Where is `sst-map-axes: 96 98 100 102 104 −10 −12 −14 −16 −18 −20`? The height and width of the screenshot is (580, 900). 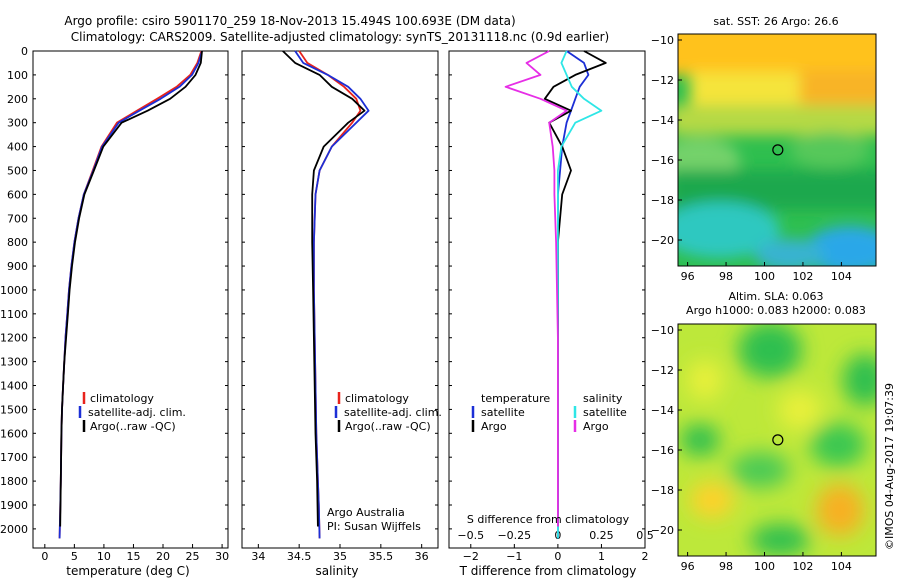 sst-map-axes: 96 98 100 102 104 −10 −12 −14 −16 −18 −20 is located at coordinates (751, 158).